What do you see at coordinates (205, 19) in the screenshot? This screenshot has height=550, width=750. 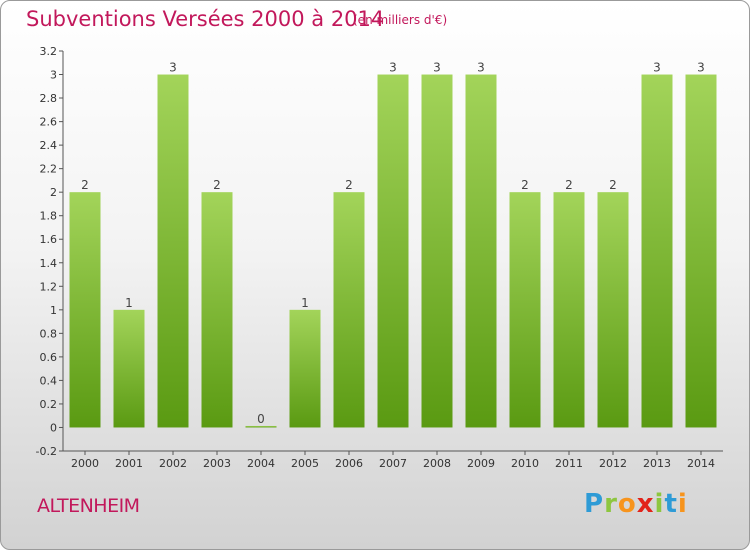 I see `chart-title: Subventions Versées 2000 à 2014` at bounding box center [205, 19].